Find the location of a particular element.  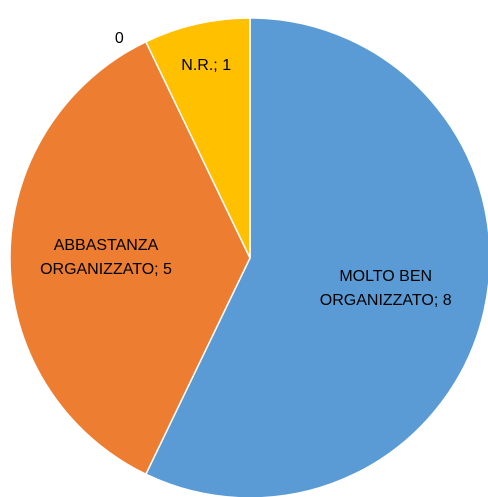

data-label: 0 is located at coordinates (119, 38).